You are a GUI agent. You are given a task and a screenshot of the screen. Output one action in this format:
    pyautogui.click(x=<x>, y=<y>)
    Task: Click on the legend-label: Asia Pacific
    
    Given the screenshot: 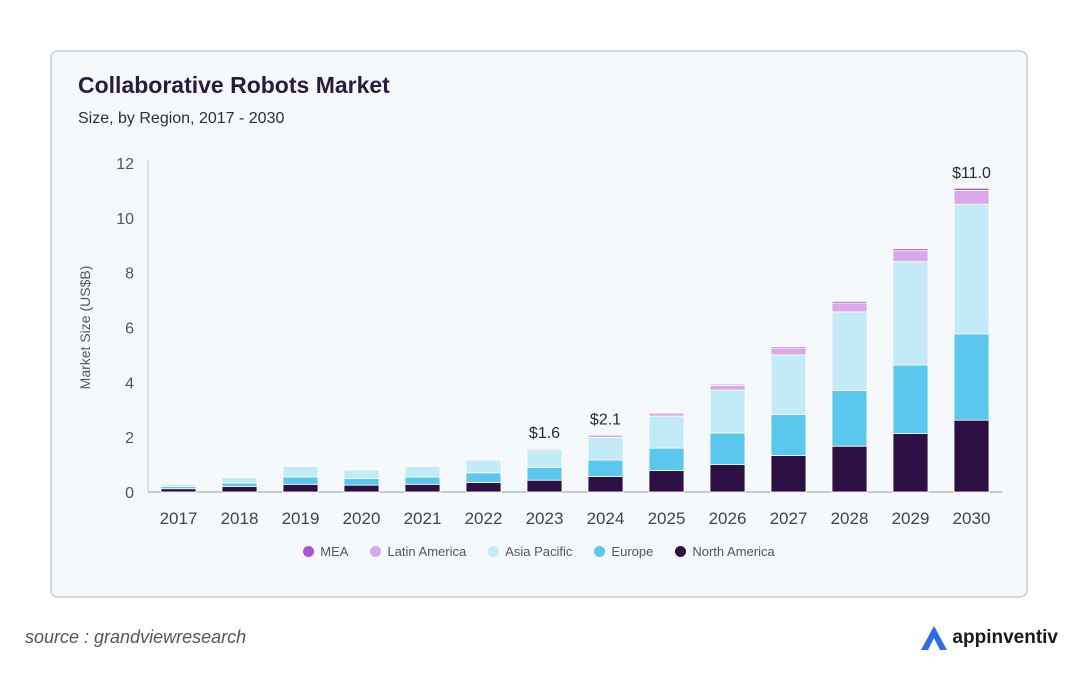 What is the action you would take?
    pyautogui.click(x=539, y=551)
    